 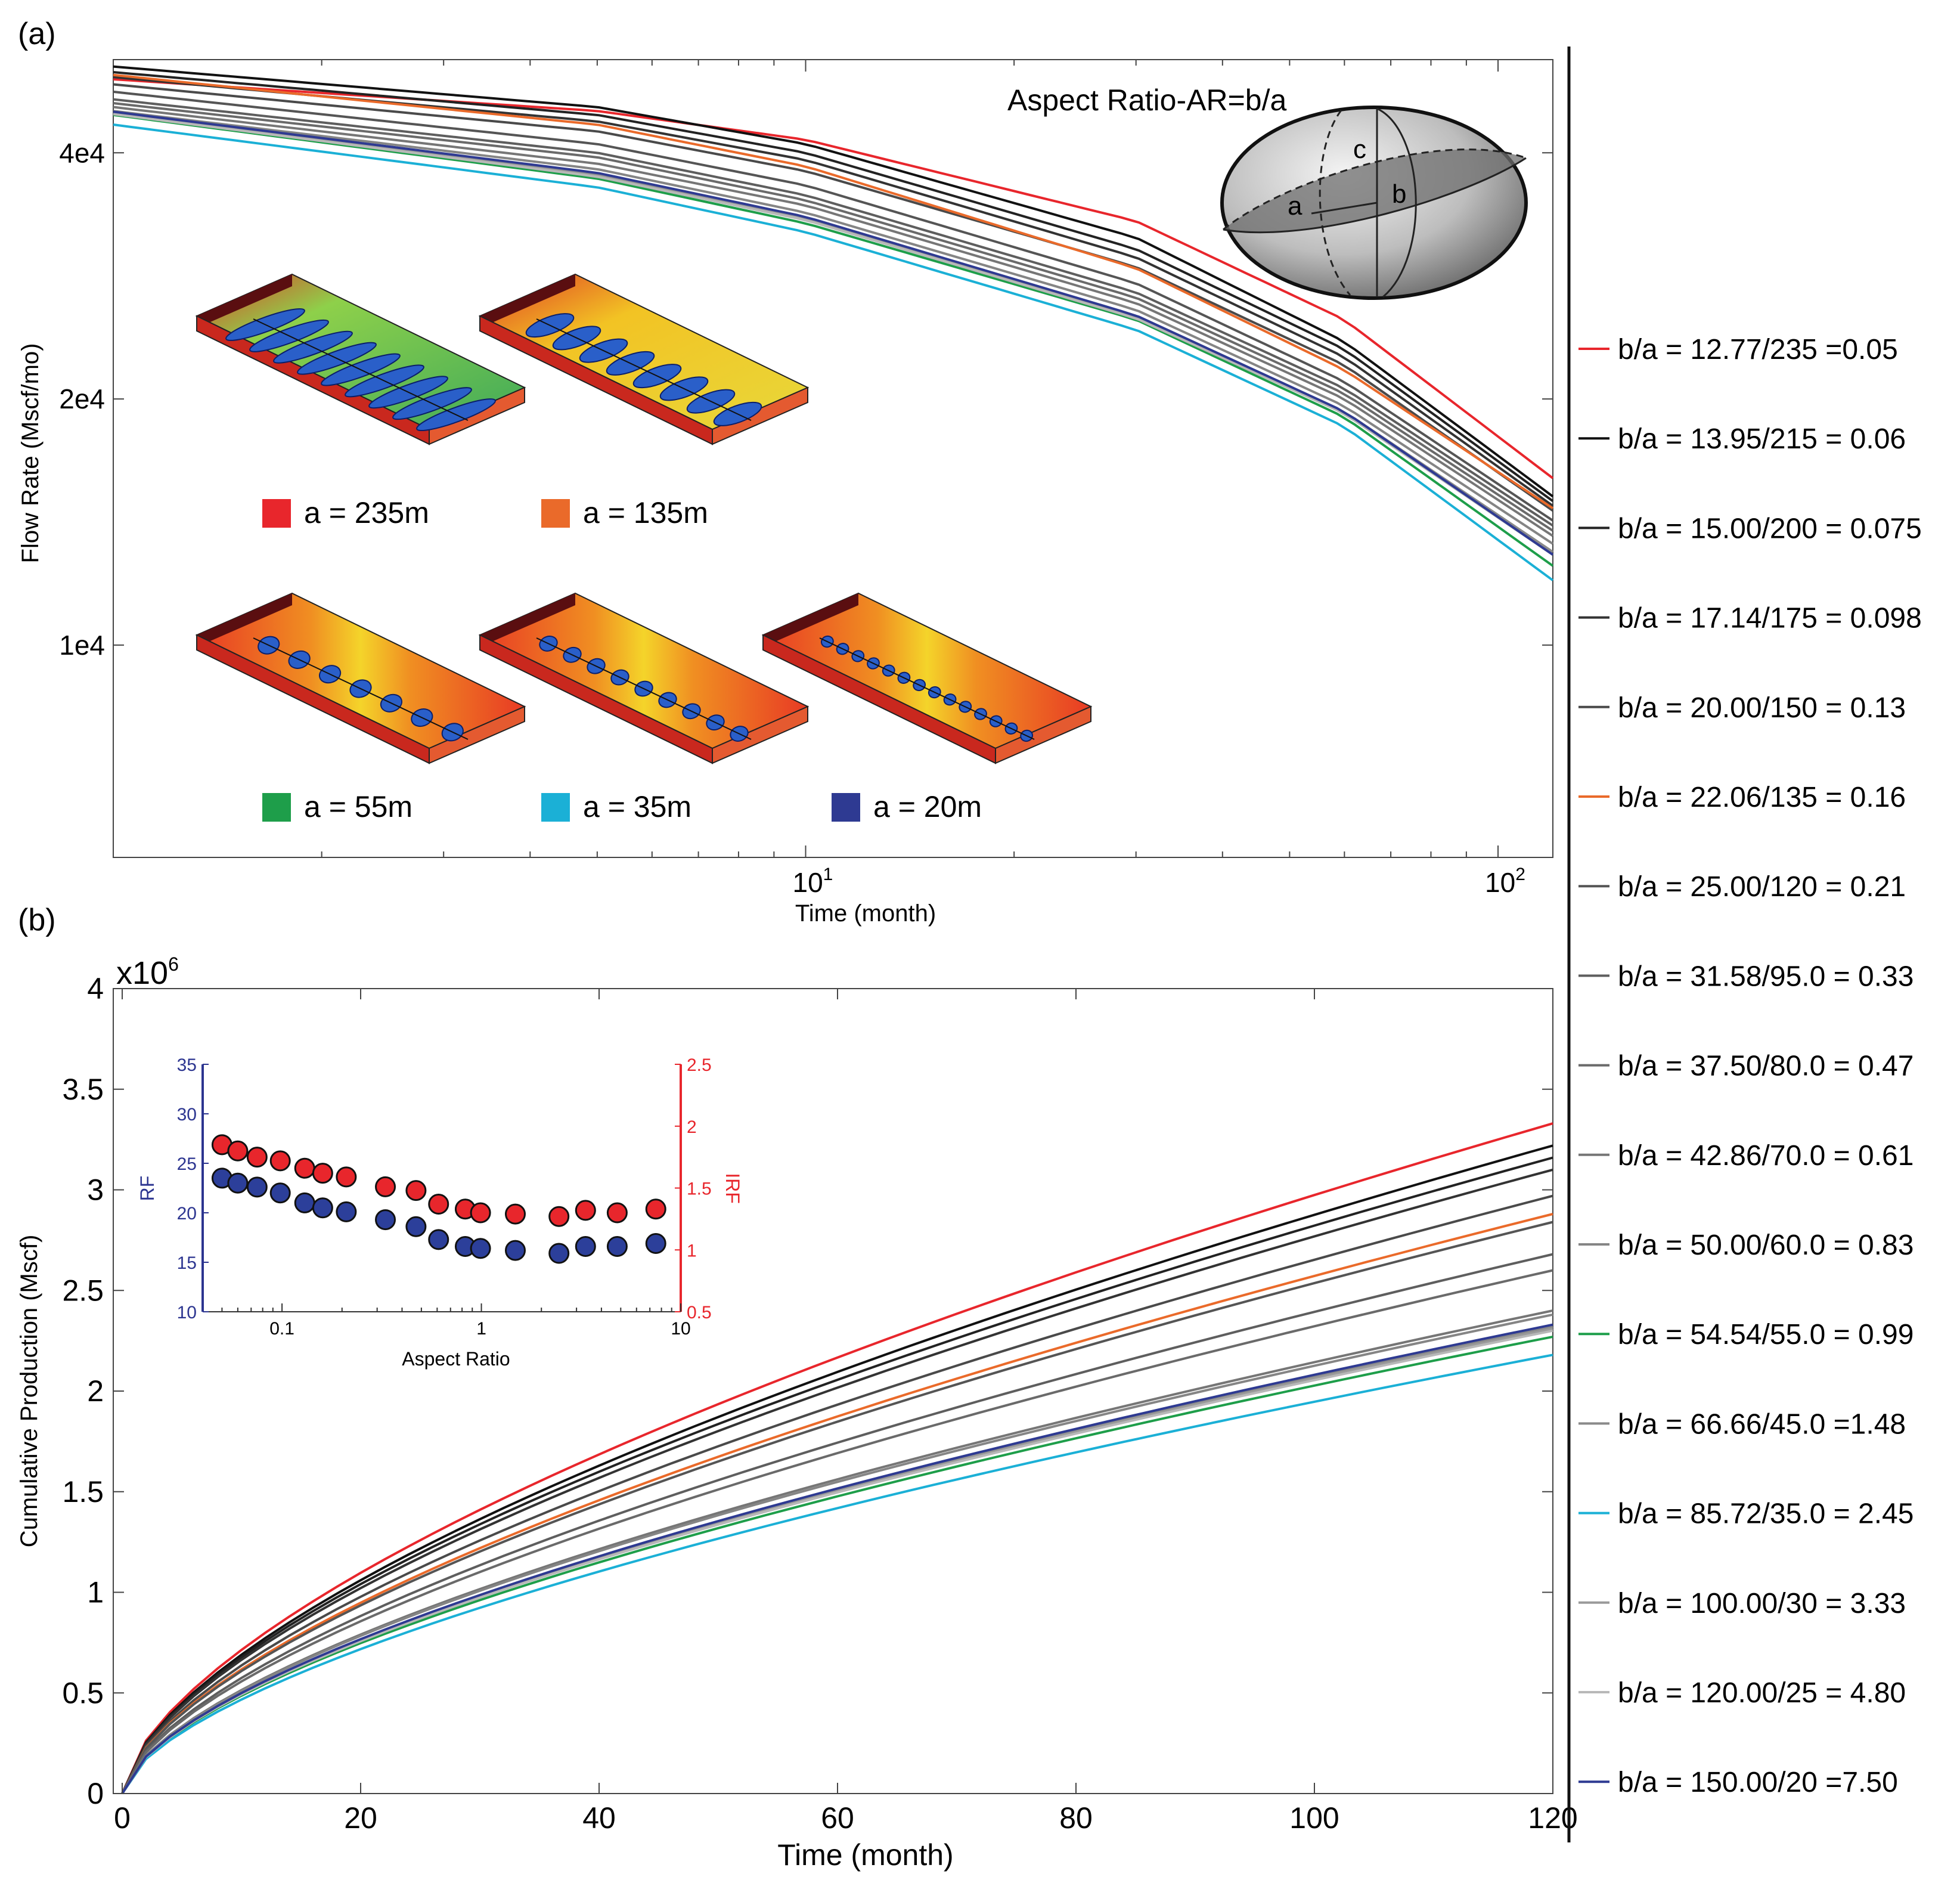 I want to click on panel-b-ytick-label: 1.5, so click(x=83, y=1492).